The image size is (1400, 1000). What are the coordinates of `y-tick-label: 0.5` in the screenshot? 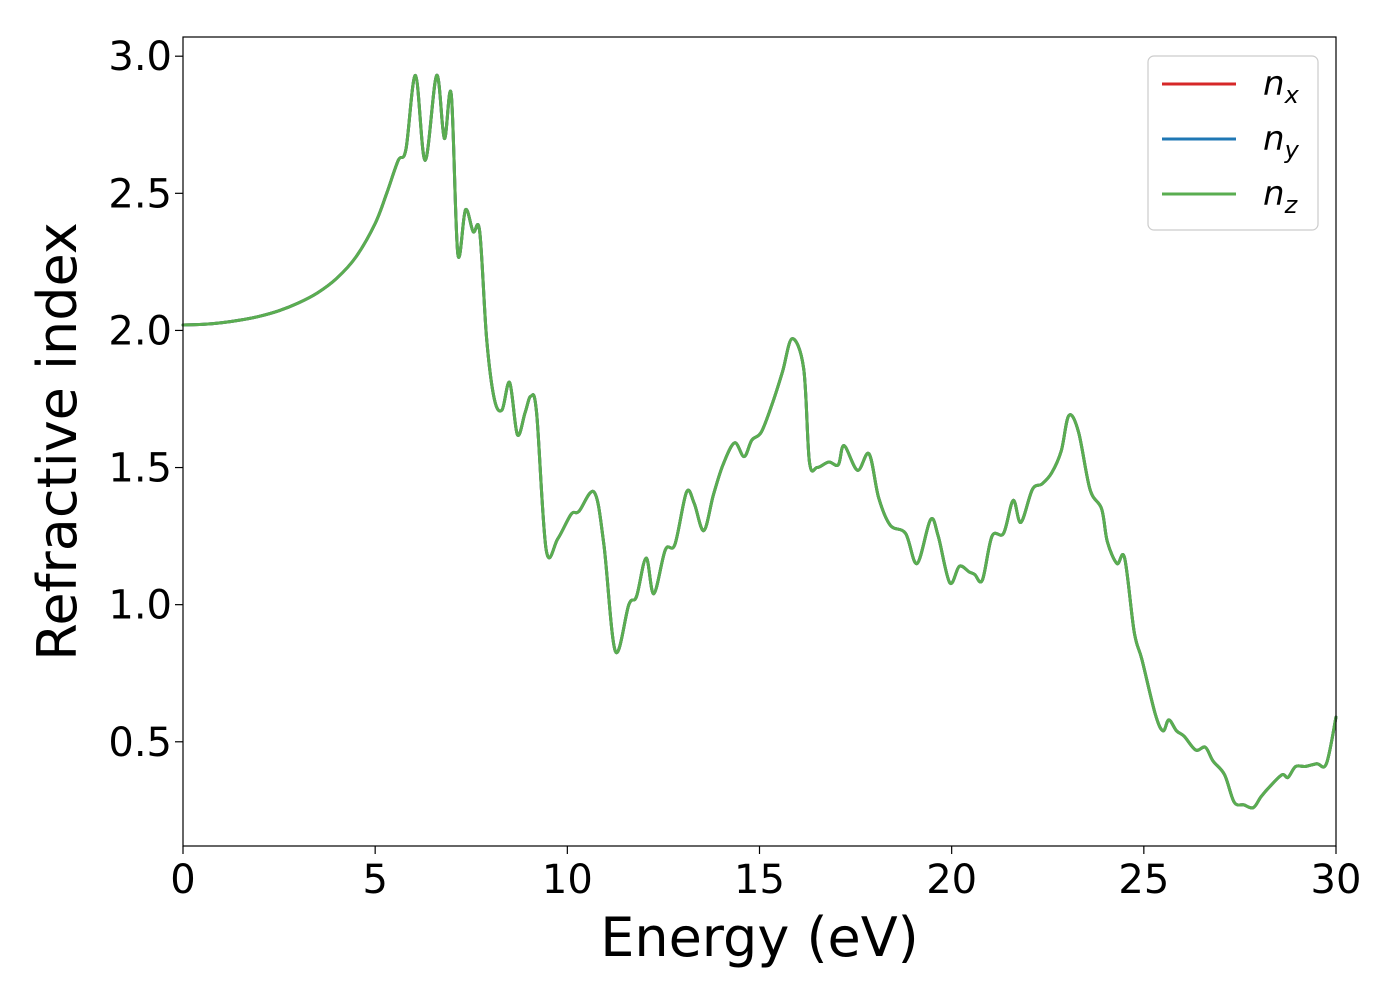 It's located at (140, 743).